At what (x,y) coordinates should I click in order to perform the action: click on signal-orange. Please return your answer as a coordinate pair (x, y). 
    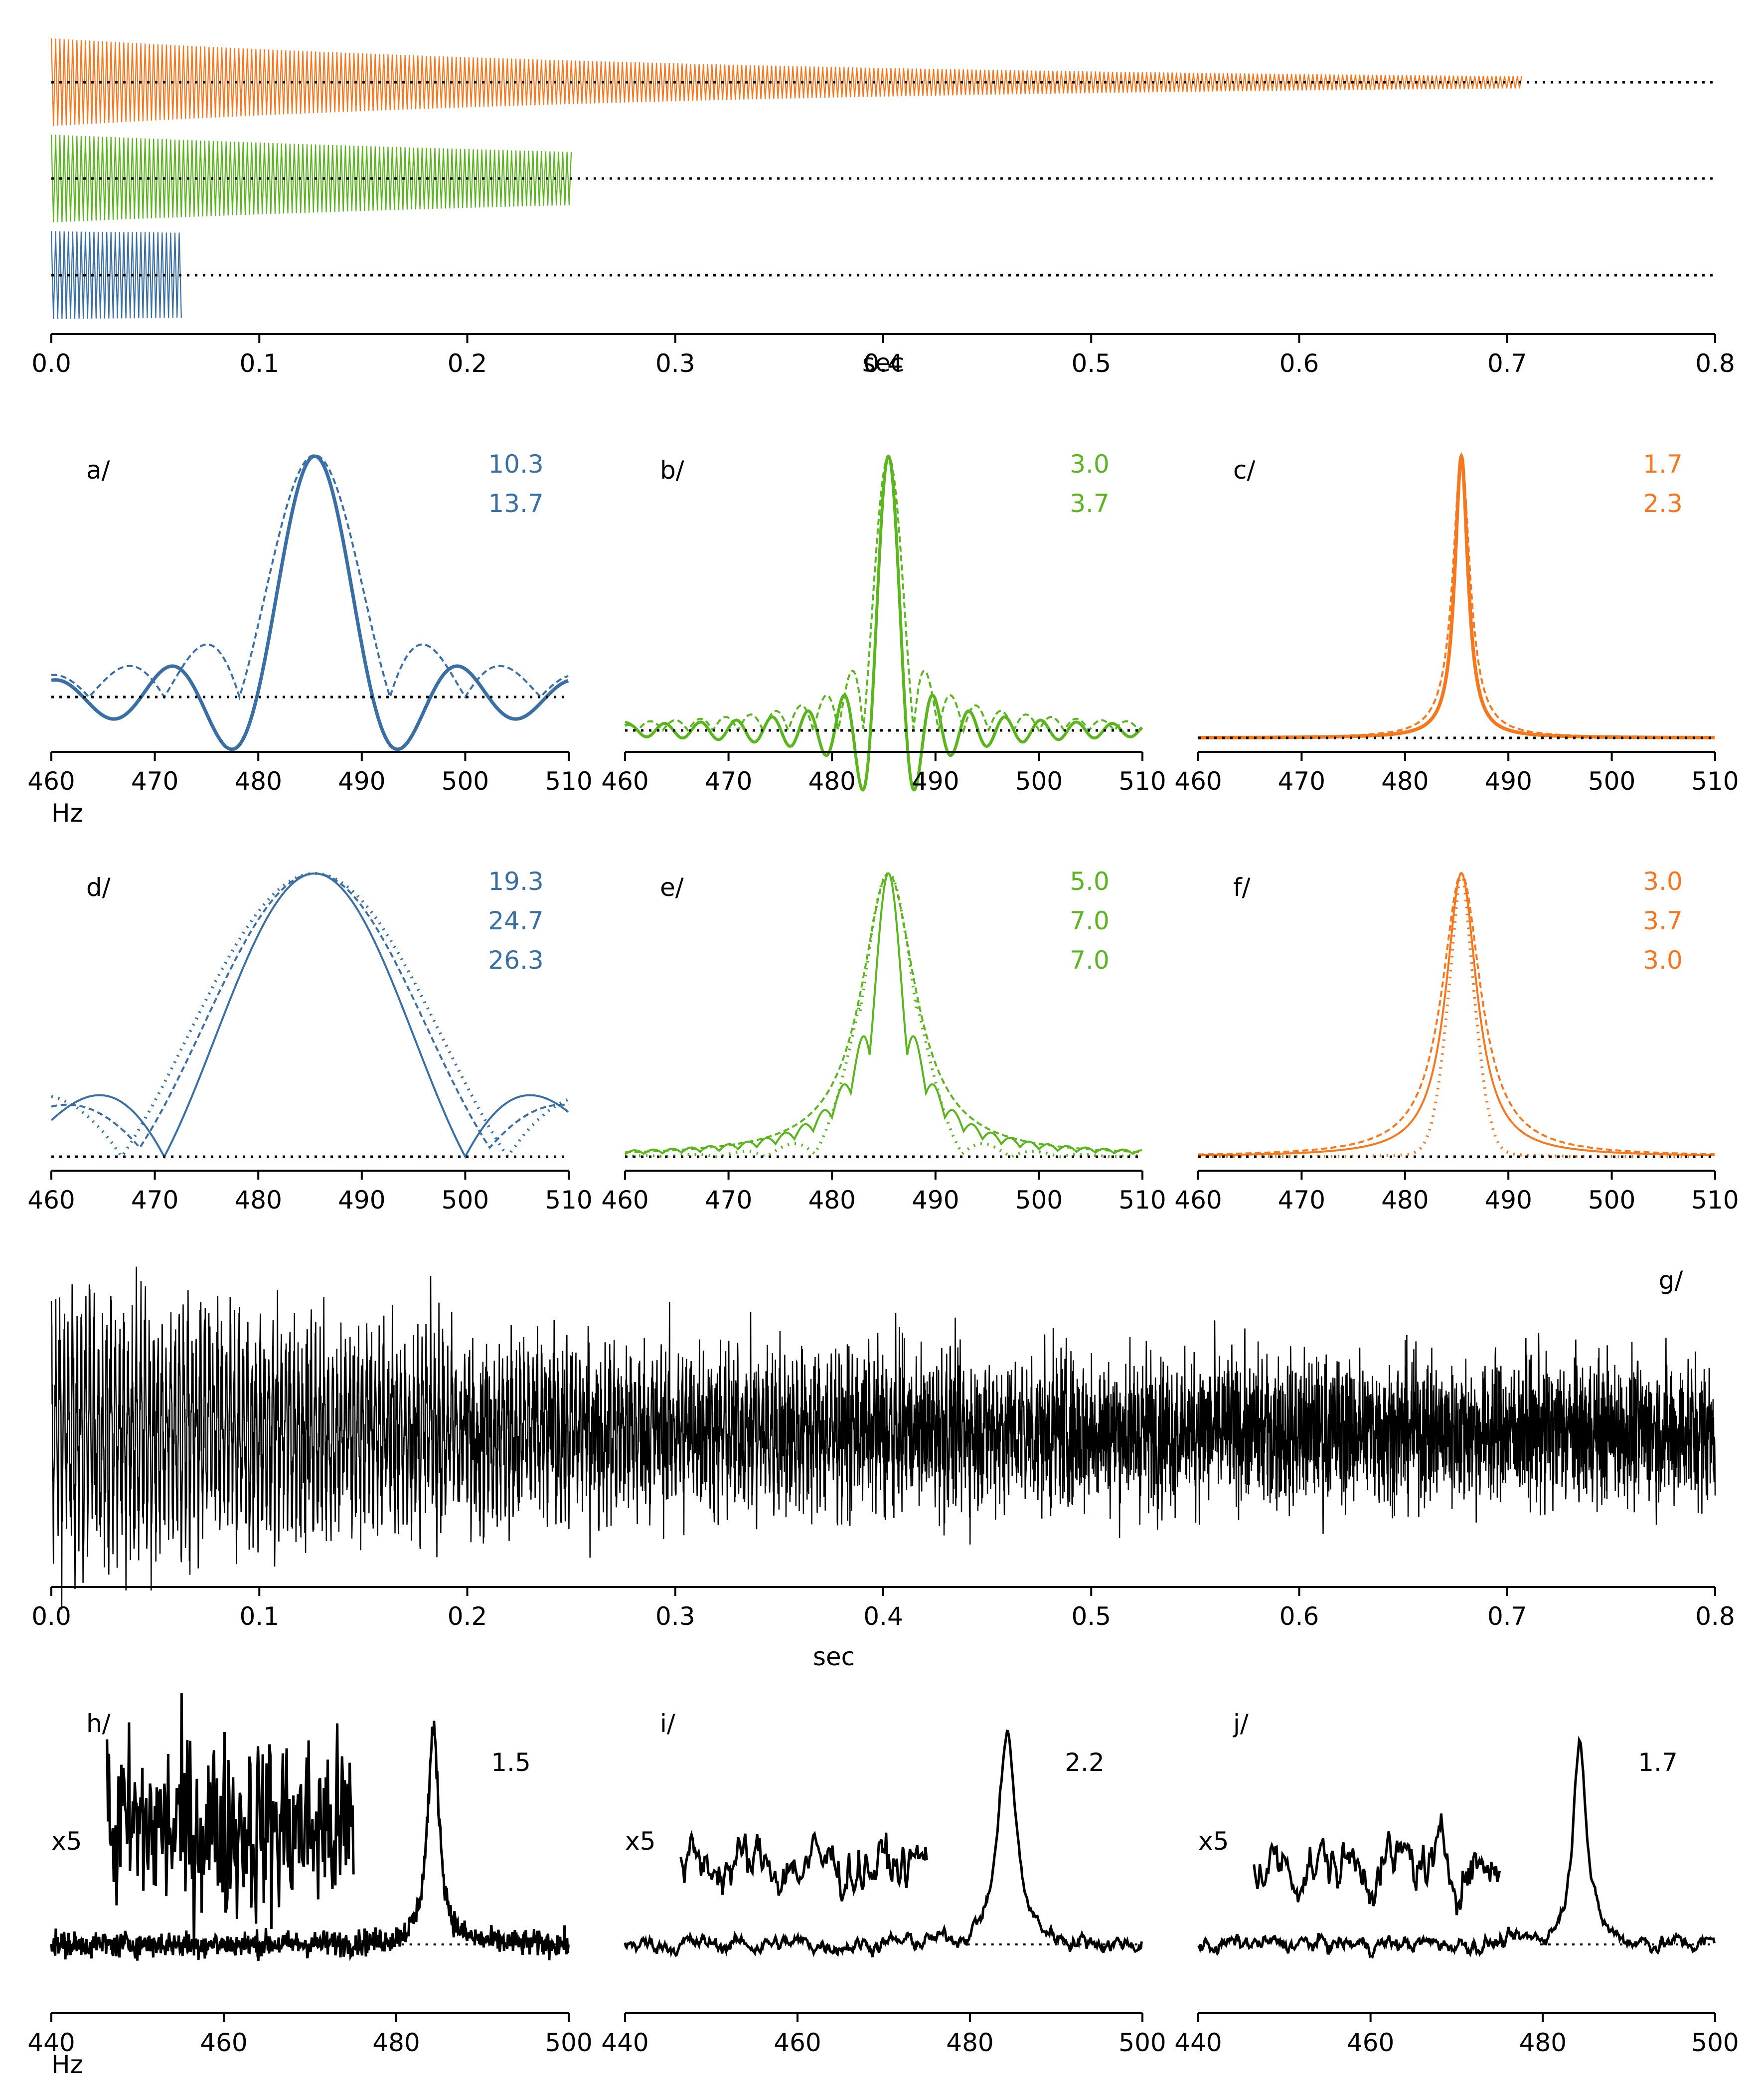
    Looking at the image, I should click on (786, 82).